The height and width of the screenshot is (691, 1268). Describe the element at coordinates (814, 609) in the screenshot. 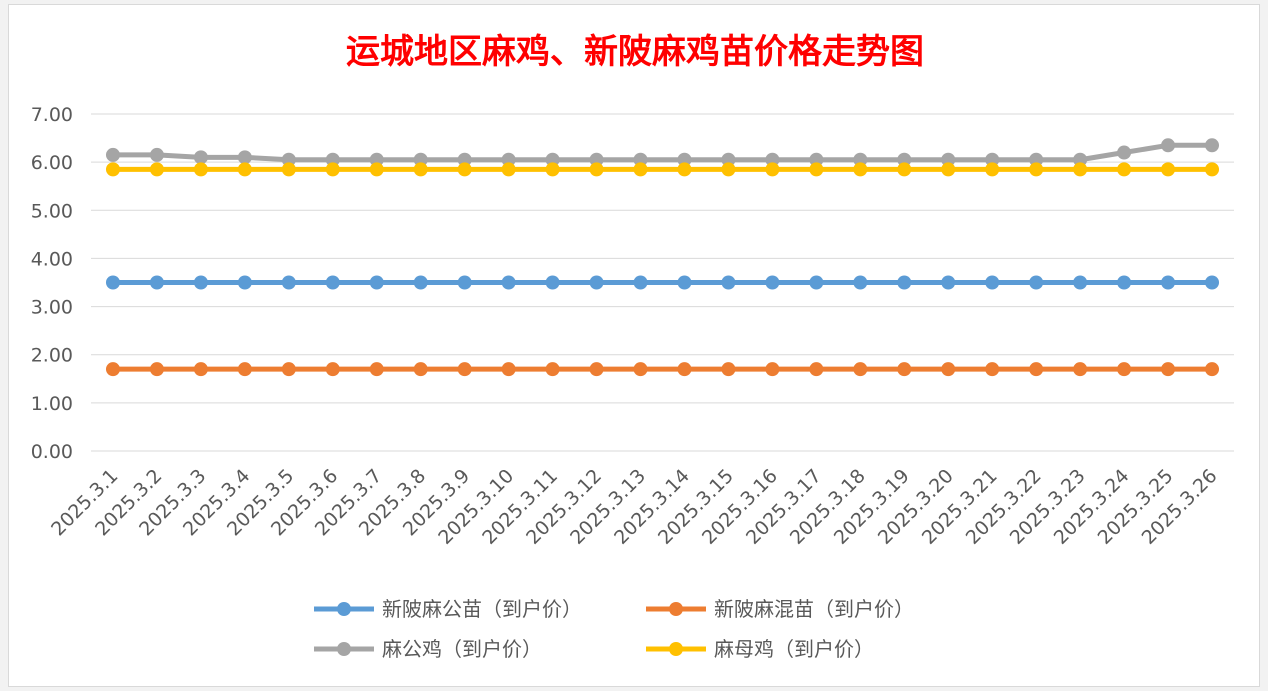

I see `legend-label: 新陂麻混苗（到户价）` at that location.